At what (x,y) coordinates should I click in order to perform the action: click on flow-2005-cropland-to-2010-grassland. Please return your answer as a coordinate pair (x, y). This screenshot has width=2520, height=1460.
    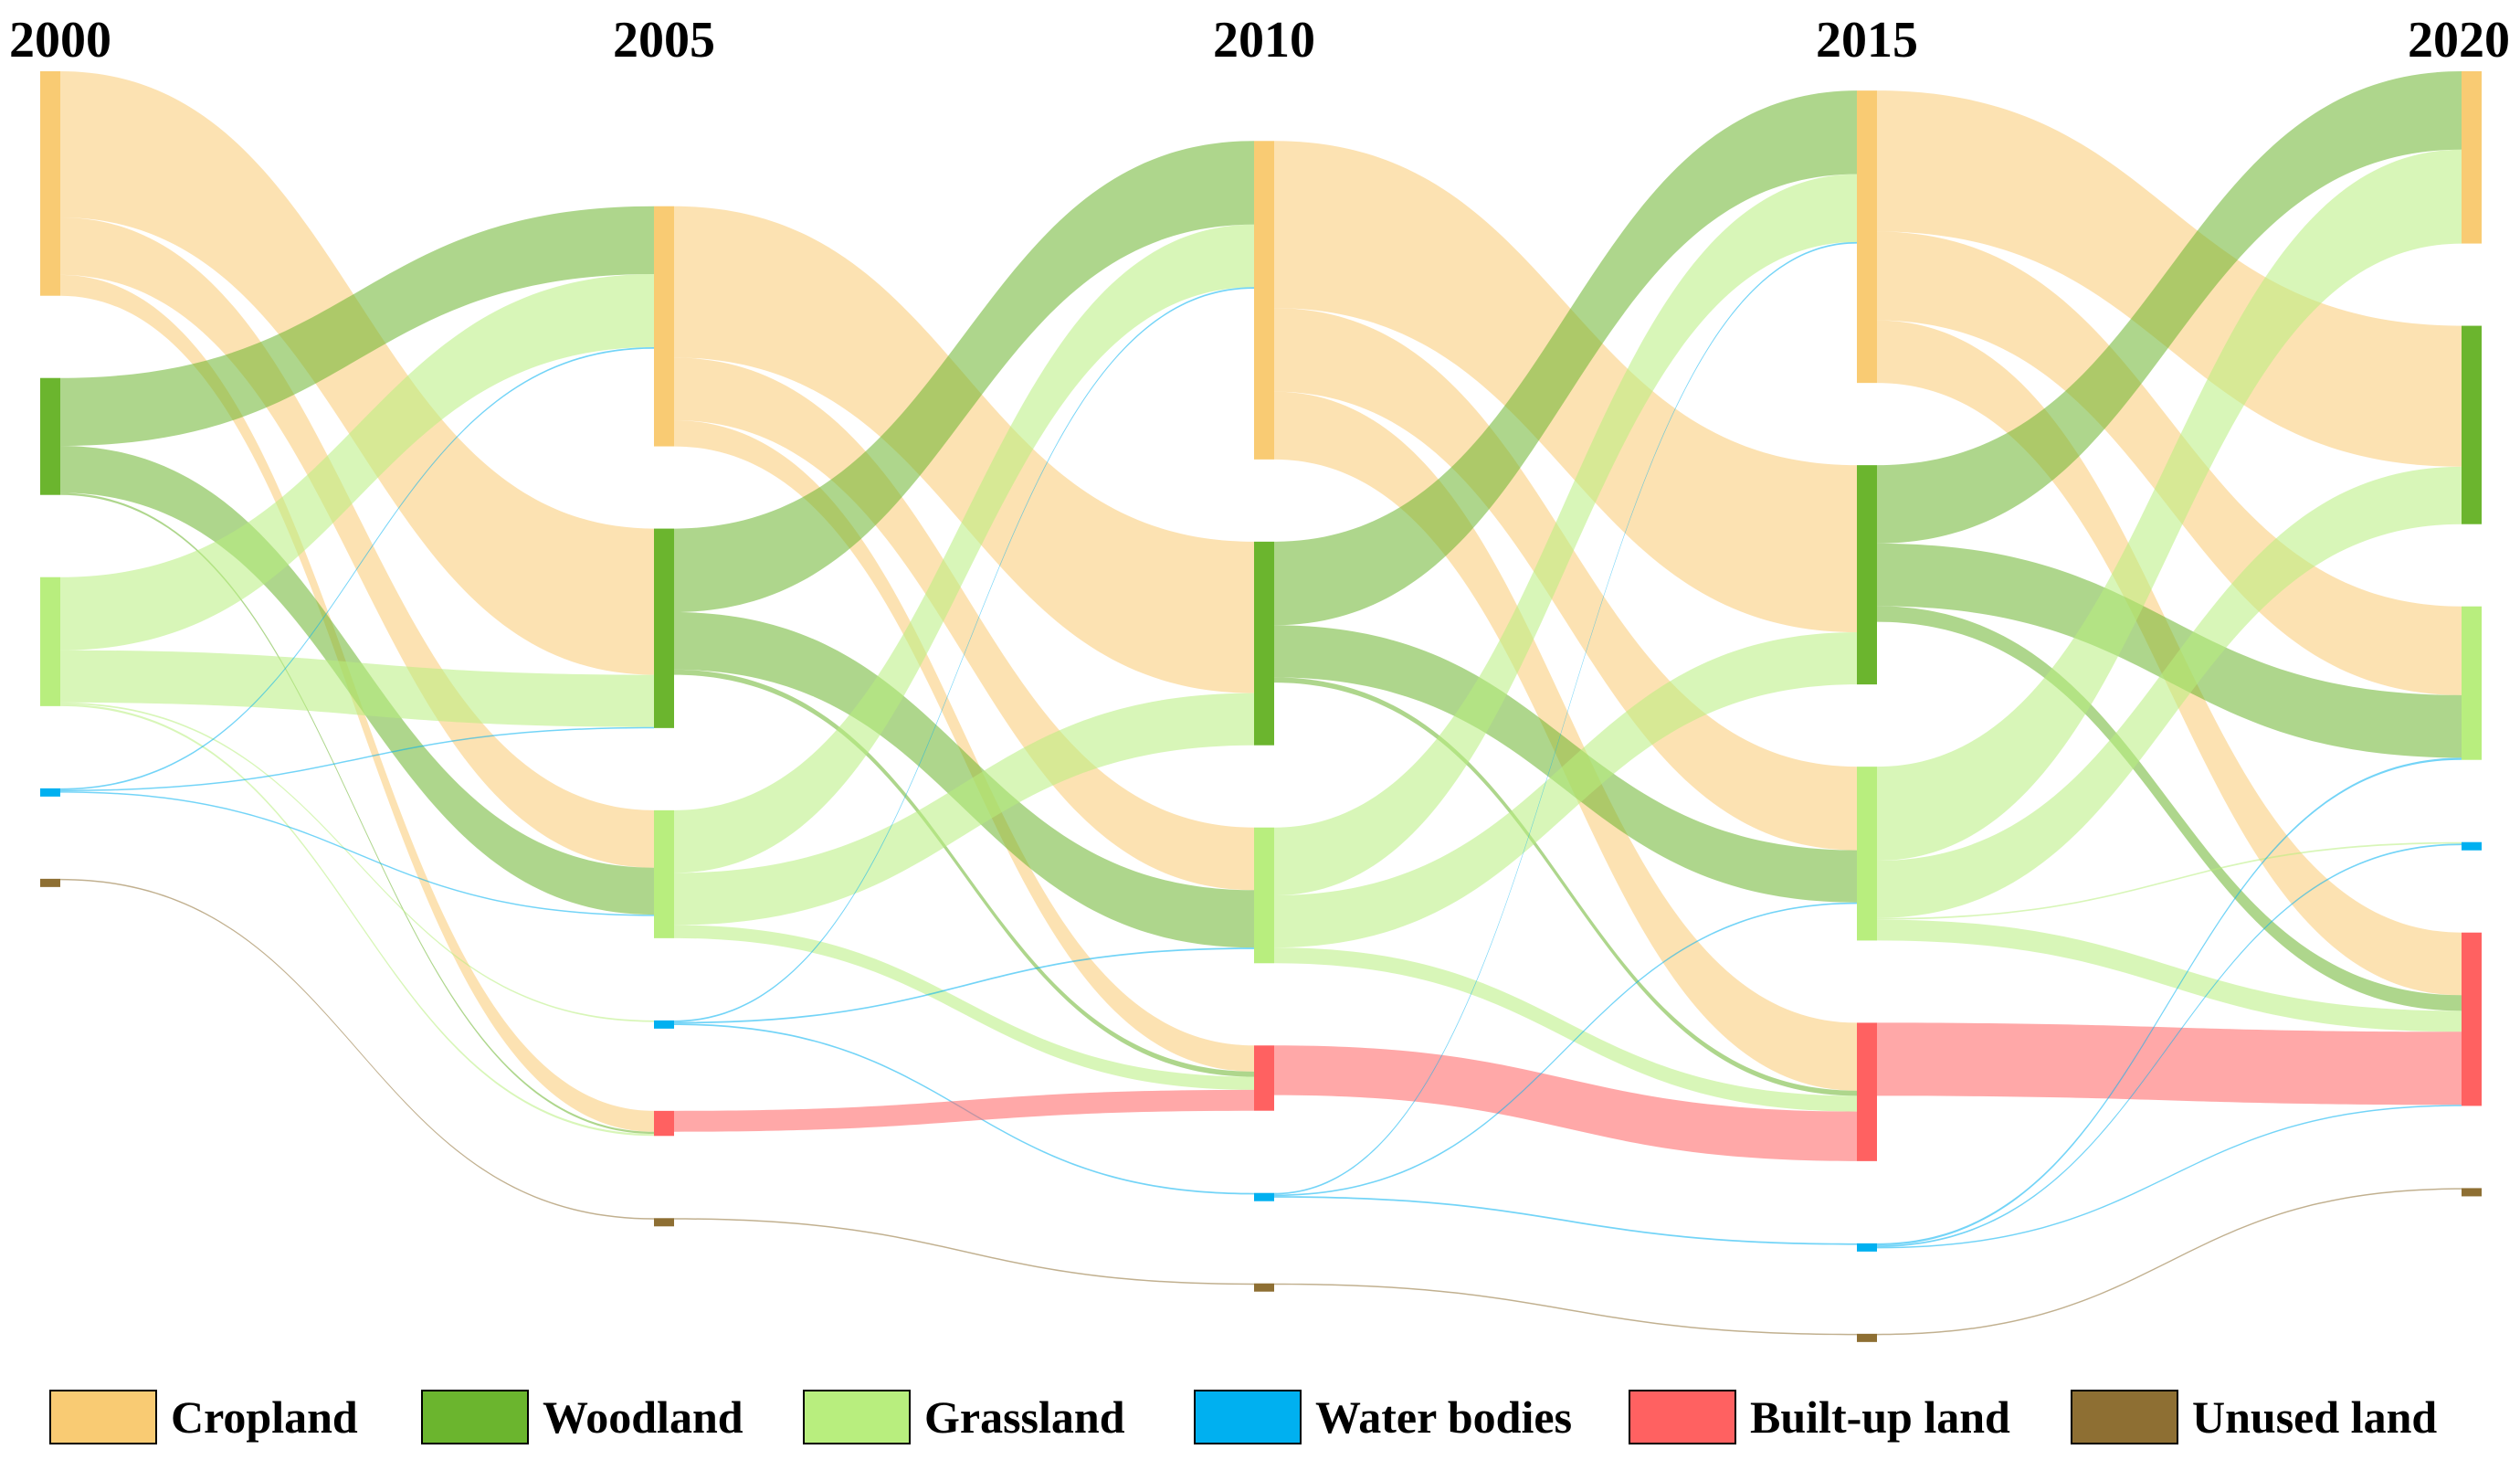
    Looking at the image, I should click on (964, 624).